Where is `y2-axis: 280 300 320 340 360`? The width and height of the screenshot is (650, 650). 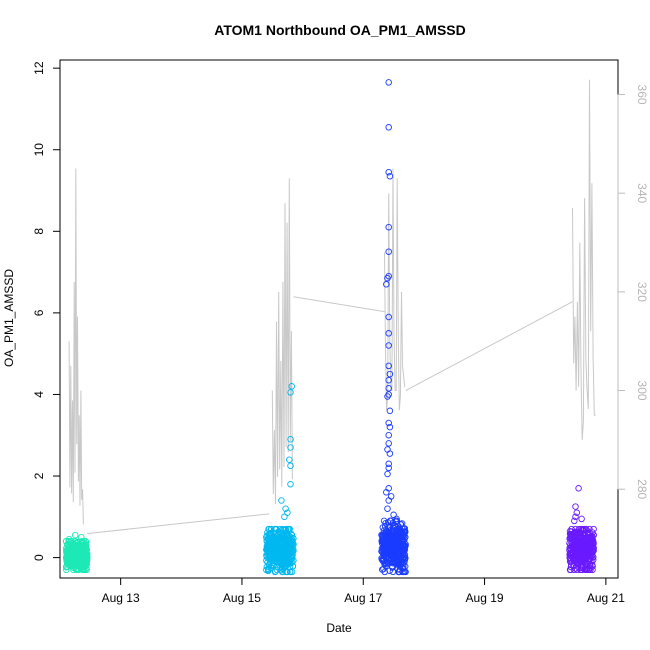 y2-axis: 280 300 320 340 360 is located at coordinates (633, 292).